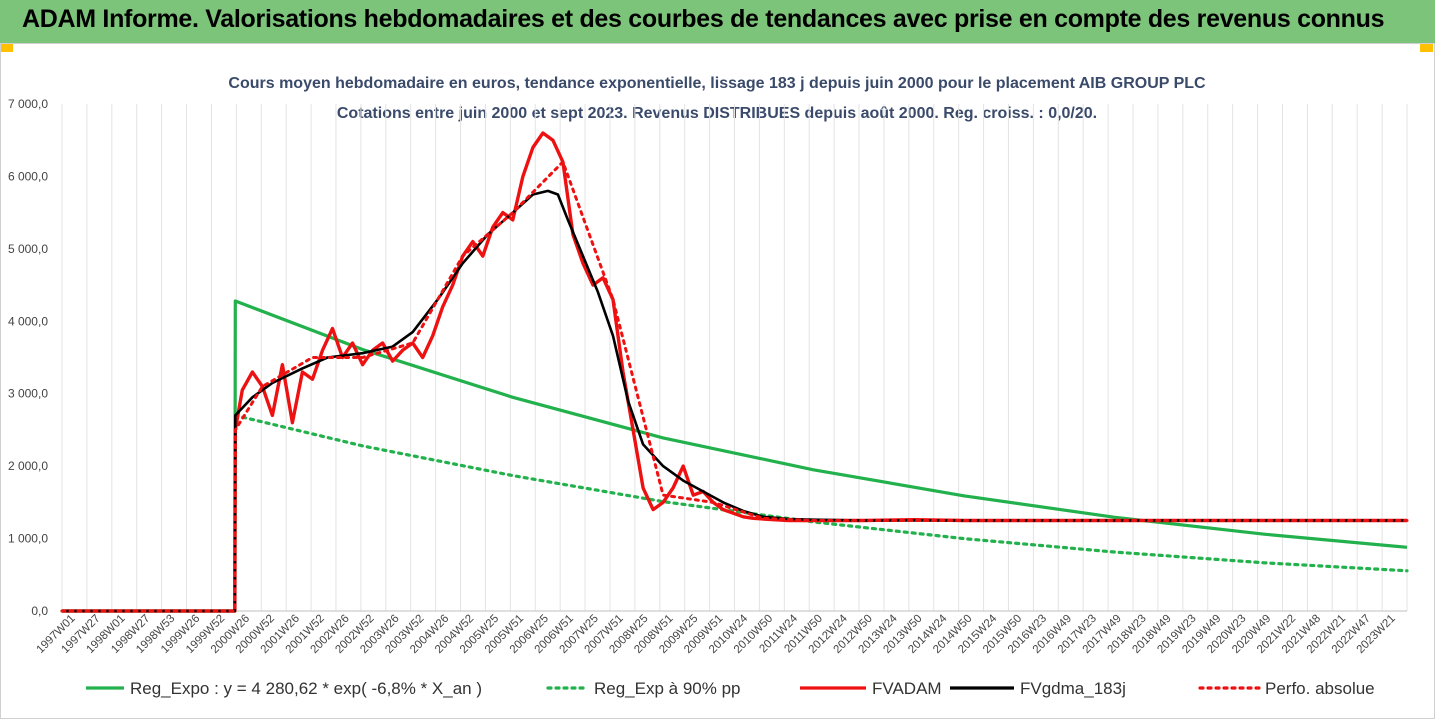  Describe the element at coordinates (28, 394) in the screenshot. I see `y-tick-label: 3 000,0` at that location.